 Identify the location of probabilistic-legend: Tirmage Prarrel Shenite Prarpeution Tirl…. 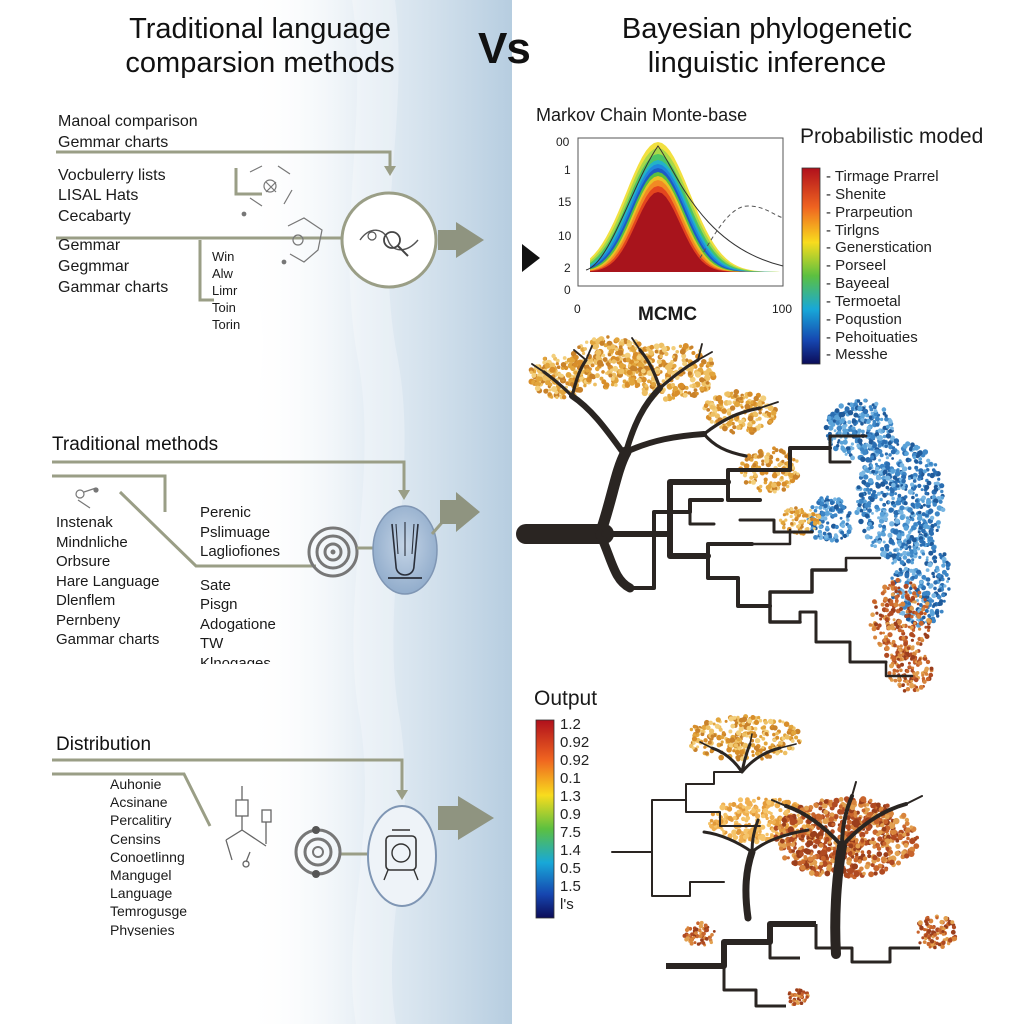
(924, 266).